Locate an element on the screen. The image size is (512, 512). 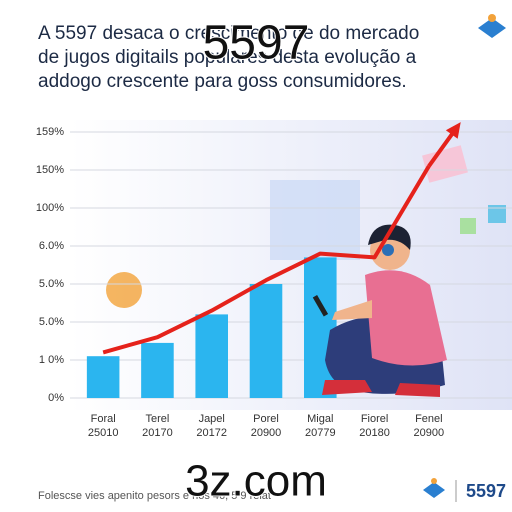
watermark: 5597 is located at coordinates (256, 43).